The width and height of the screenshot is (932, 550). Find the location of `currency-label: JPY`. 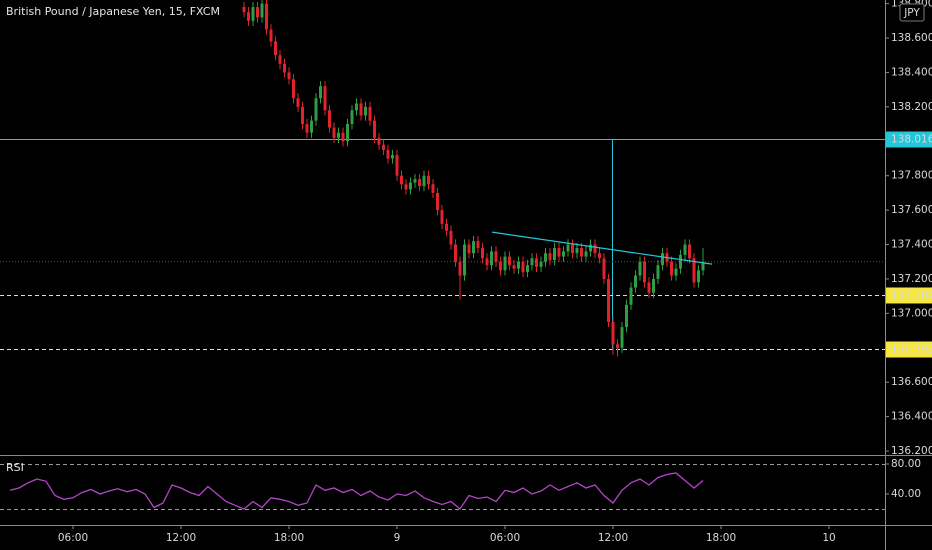

currency-label: JPY is located at coordinates (911, 13).